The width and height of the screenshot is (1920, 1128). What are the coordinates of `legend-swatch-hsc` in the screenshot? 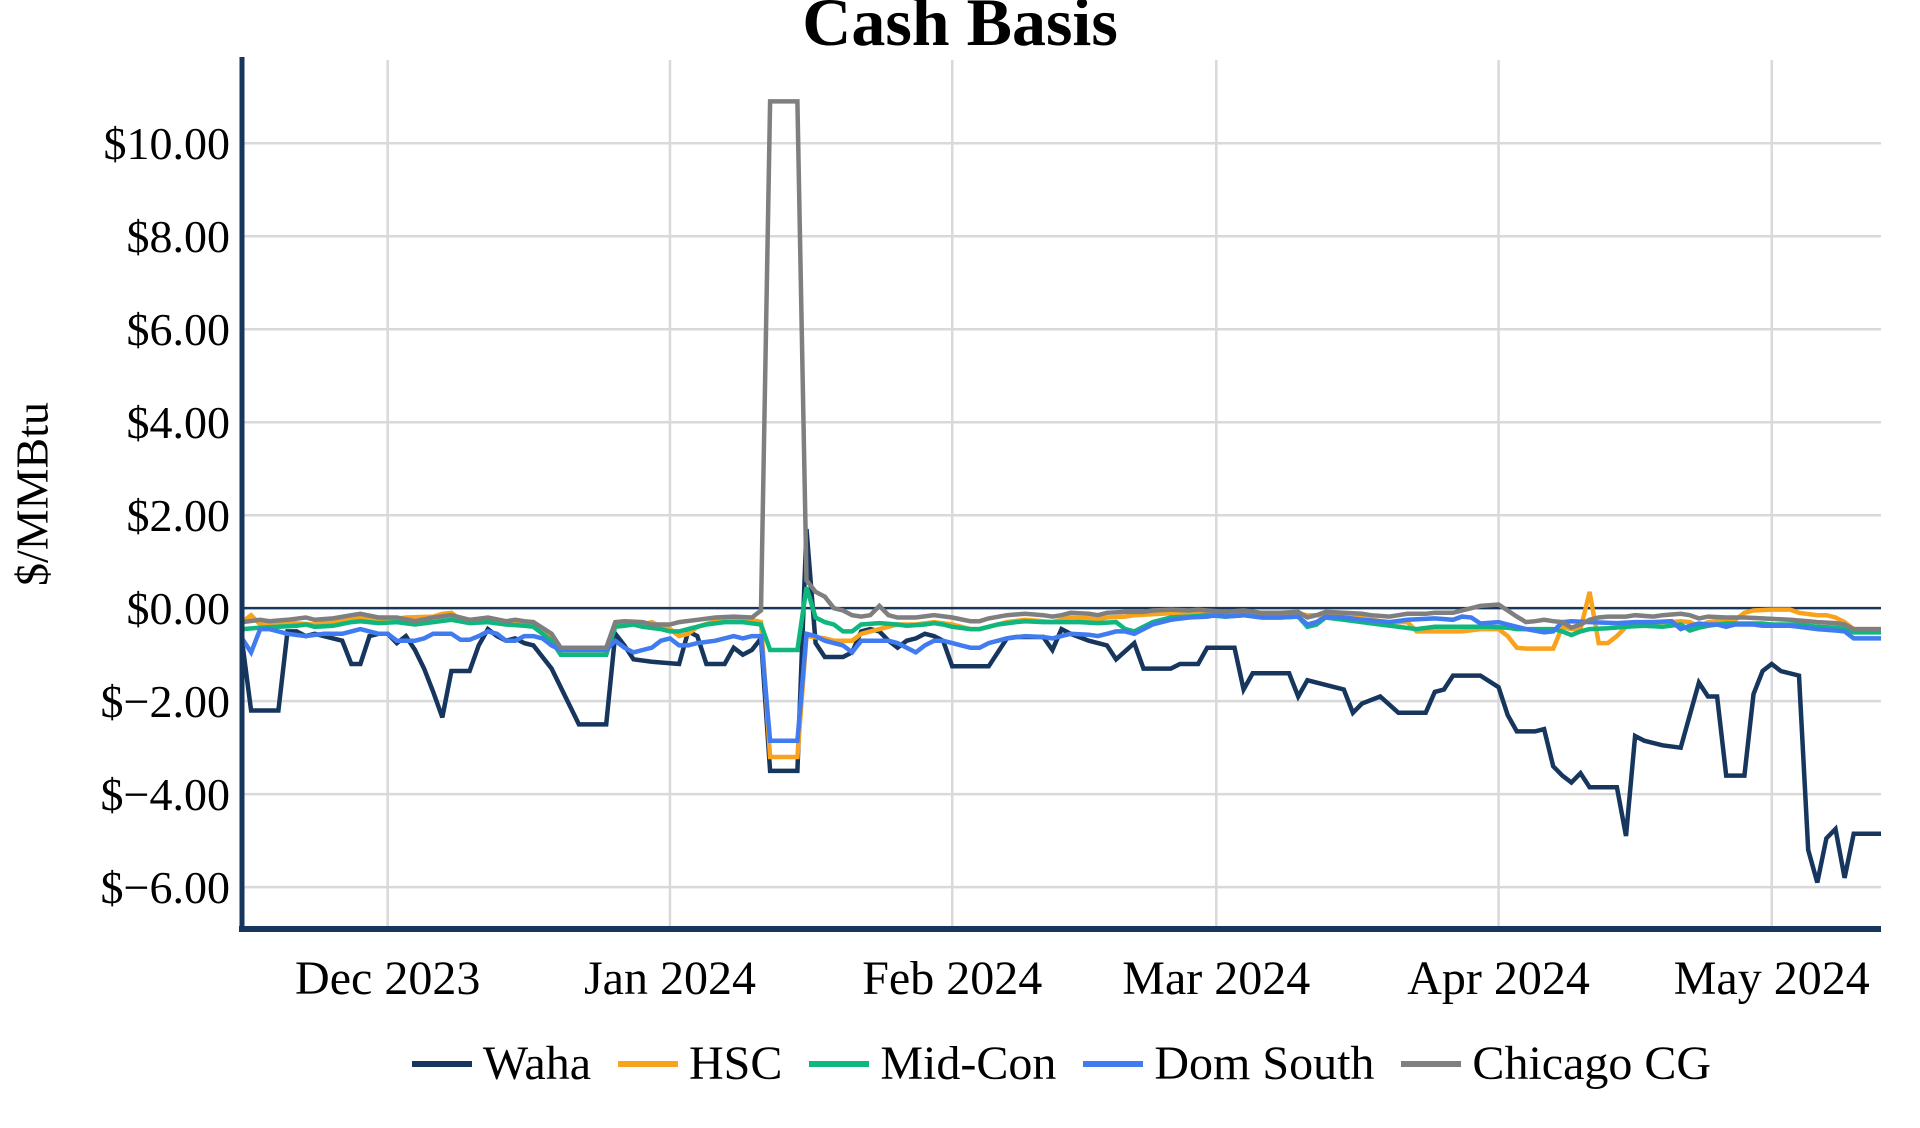 It's located at (648, 1064).